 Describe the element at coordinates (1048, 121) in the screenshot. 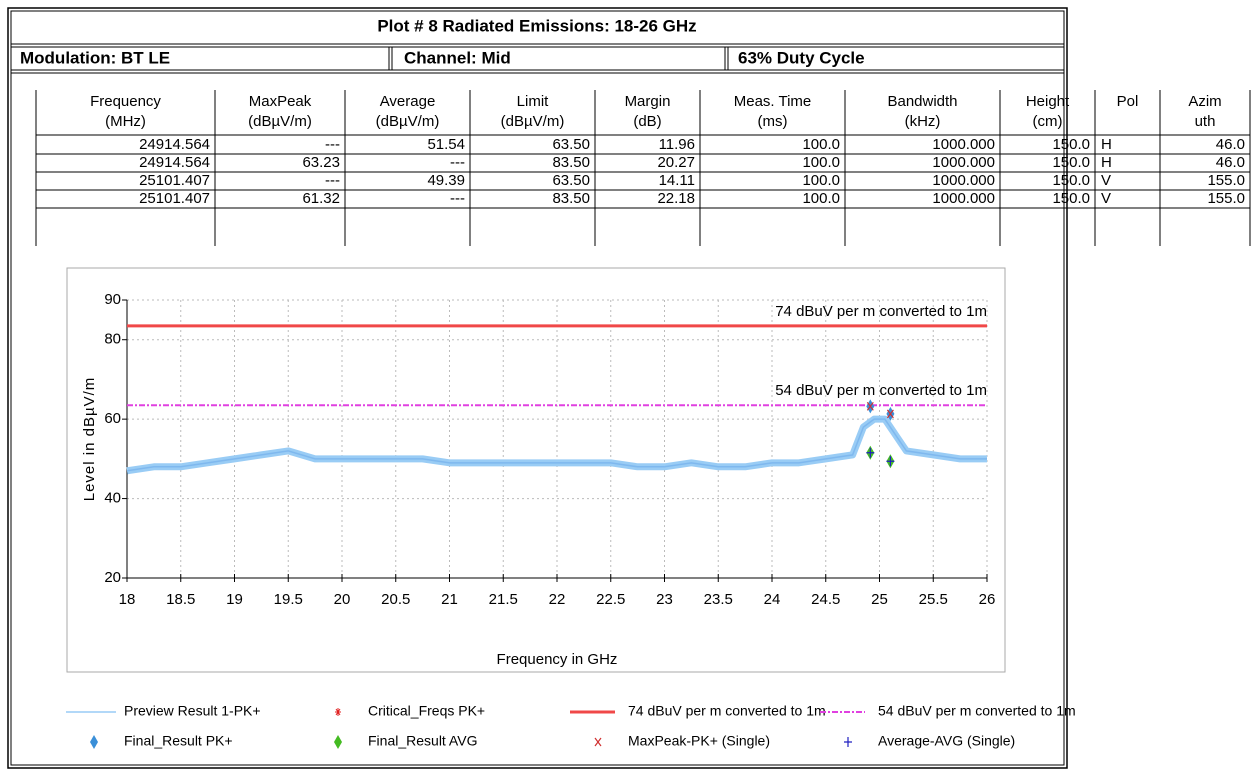

I see `table-header: (cm)` at that location.